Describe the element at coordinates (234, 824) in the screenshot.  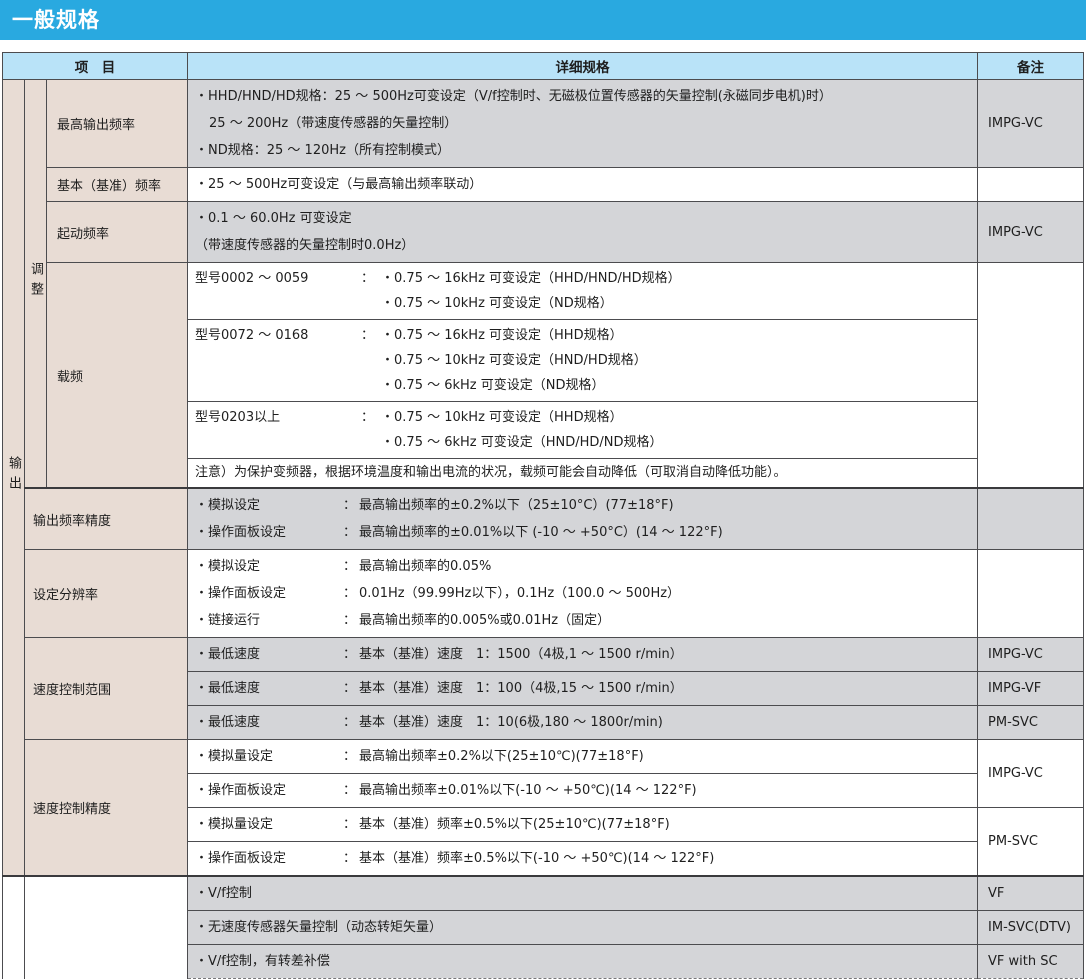
I see `spec-item-name: ・模拟量设定` at that location.